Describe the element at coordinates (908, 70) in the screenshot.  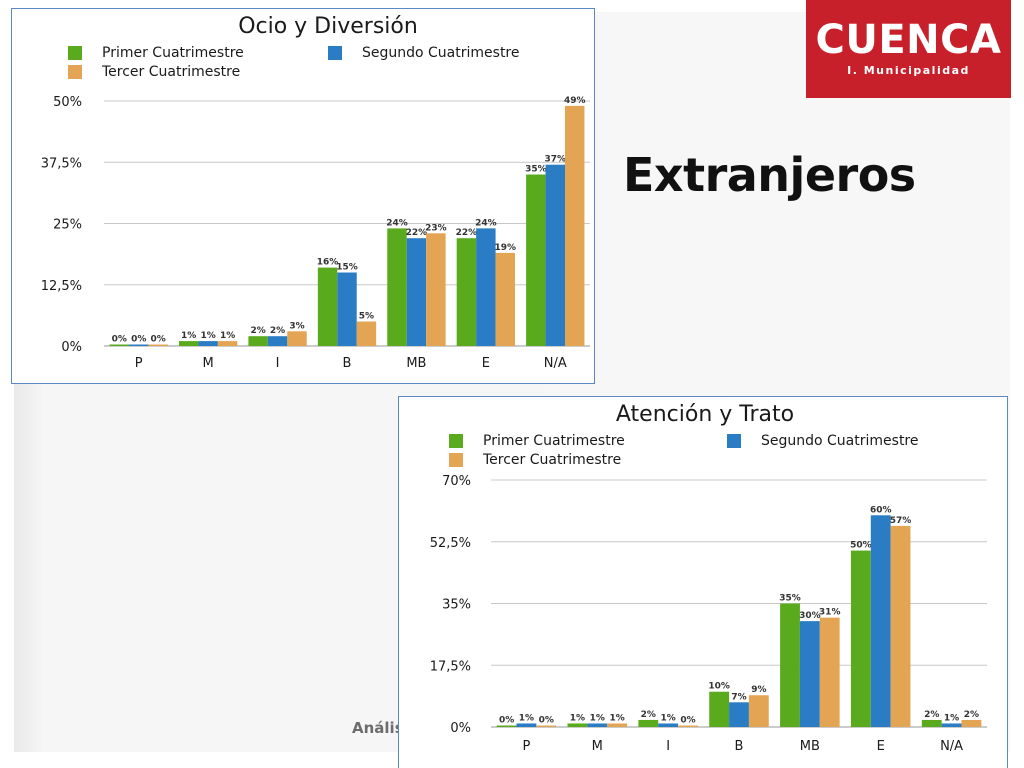
I see `logo-subtitle: I. Municipalidad` at that location.